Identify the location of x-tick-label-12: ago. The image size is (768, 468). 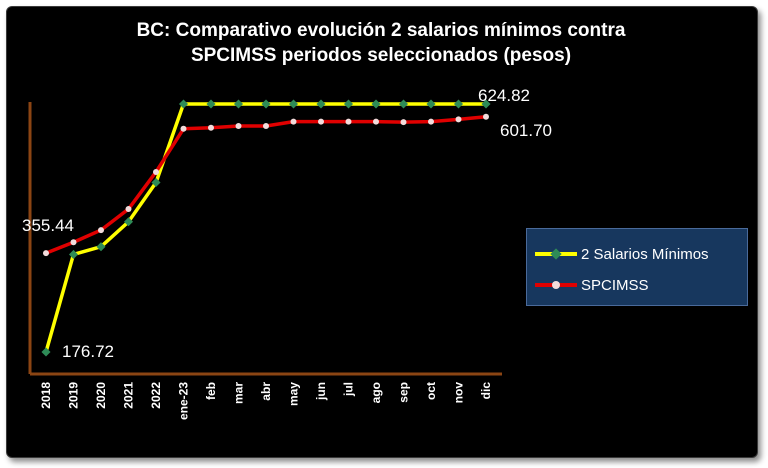
(376, 392).